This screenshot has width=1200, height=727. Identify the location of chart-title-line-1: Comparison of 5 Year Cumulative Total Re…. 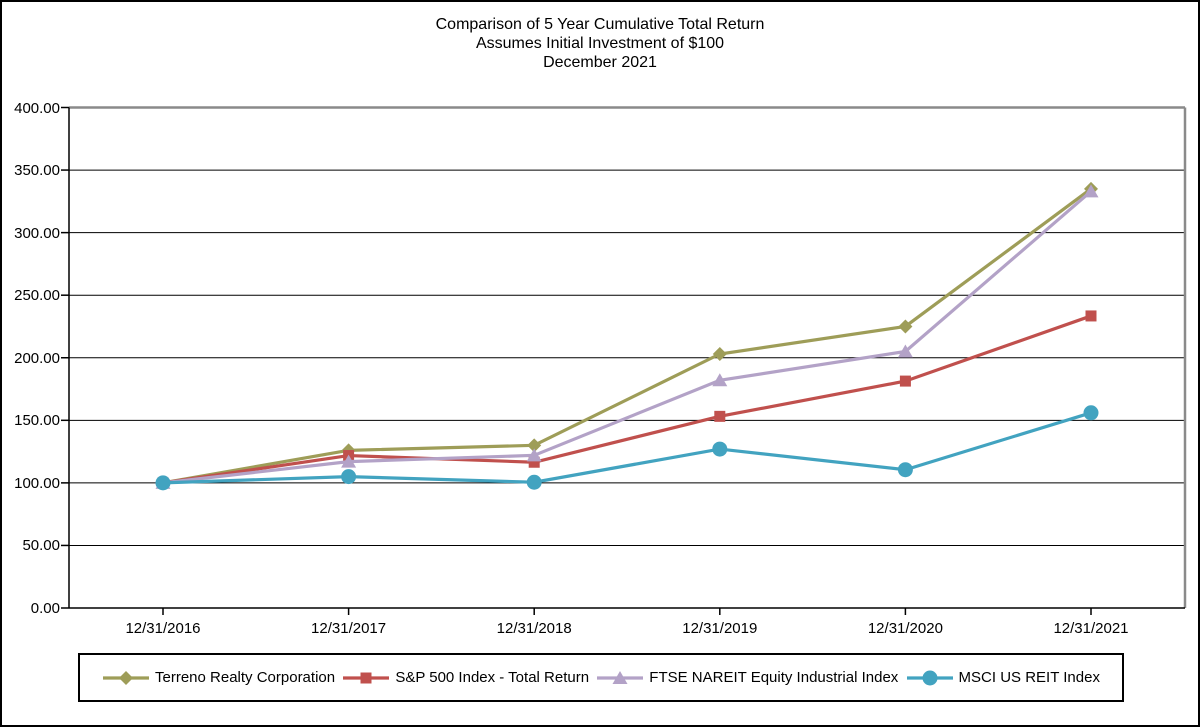
(600, 24).